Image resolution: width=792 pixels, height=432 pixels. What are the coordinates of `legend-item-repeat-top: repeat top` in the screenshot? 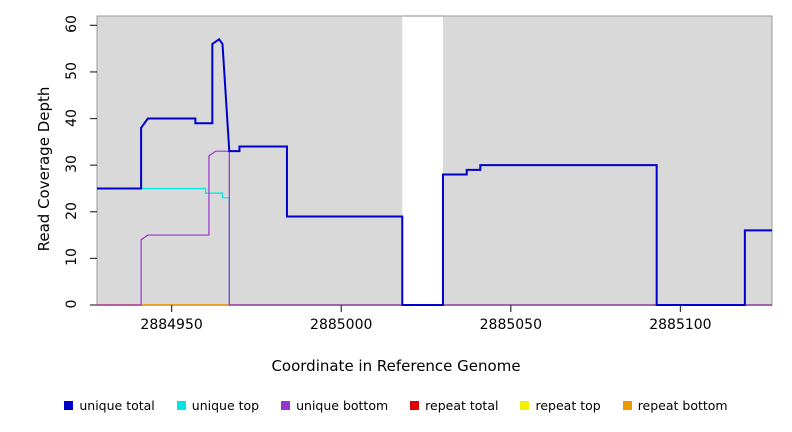 It's located at (560, 405).